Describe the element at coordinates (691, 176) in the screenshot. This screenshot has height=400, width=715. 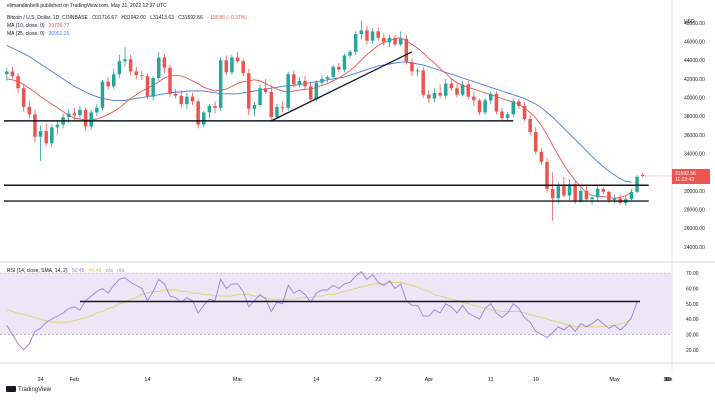
I see `price-tag: 31592.56 11:22:43` at that location.